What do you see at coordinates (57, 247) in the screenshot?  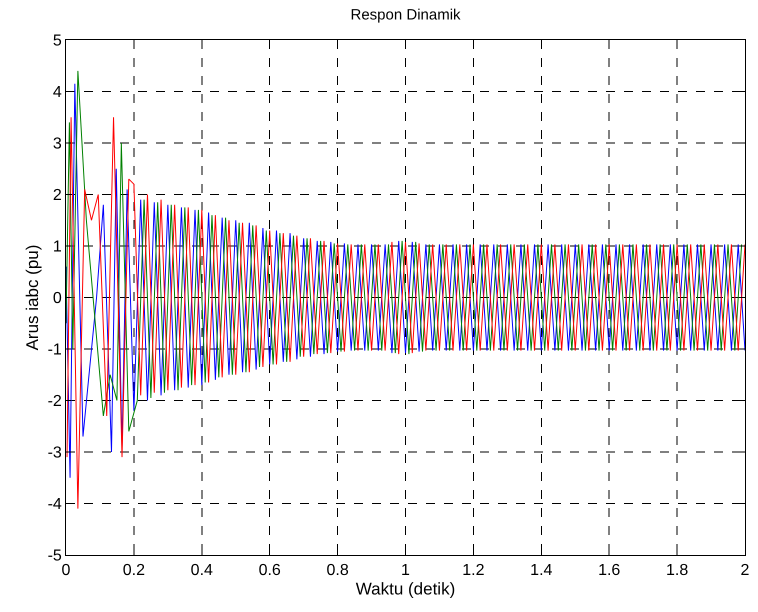 I see `y-tick-label: 1` at bounding box center [57, 247].